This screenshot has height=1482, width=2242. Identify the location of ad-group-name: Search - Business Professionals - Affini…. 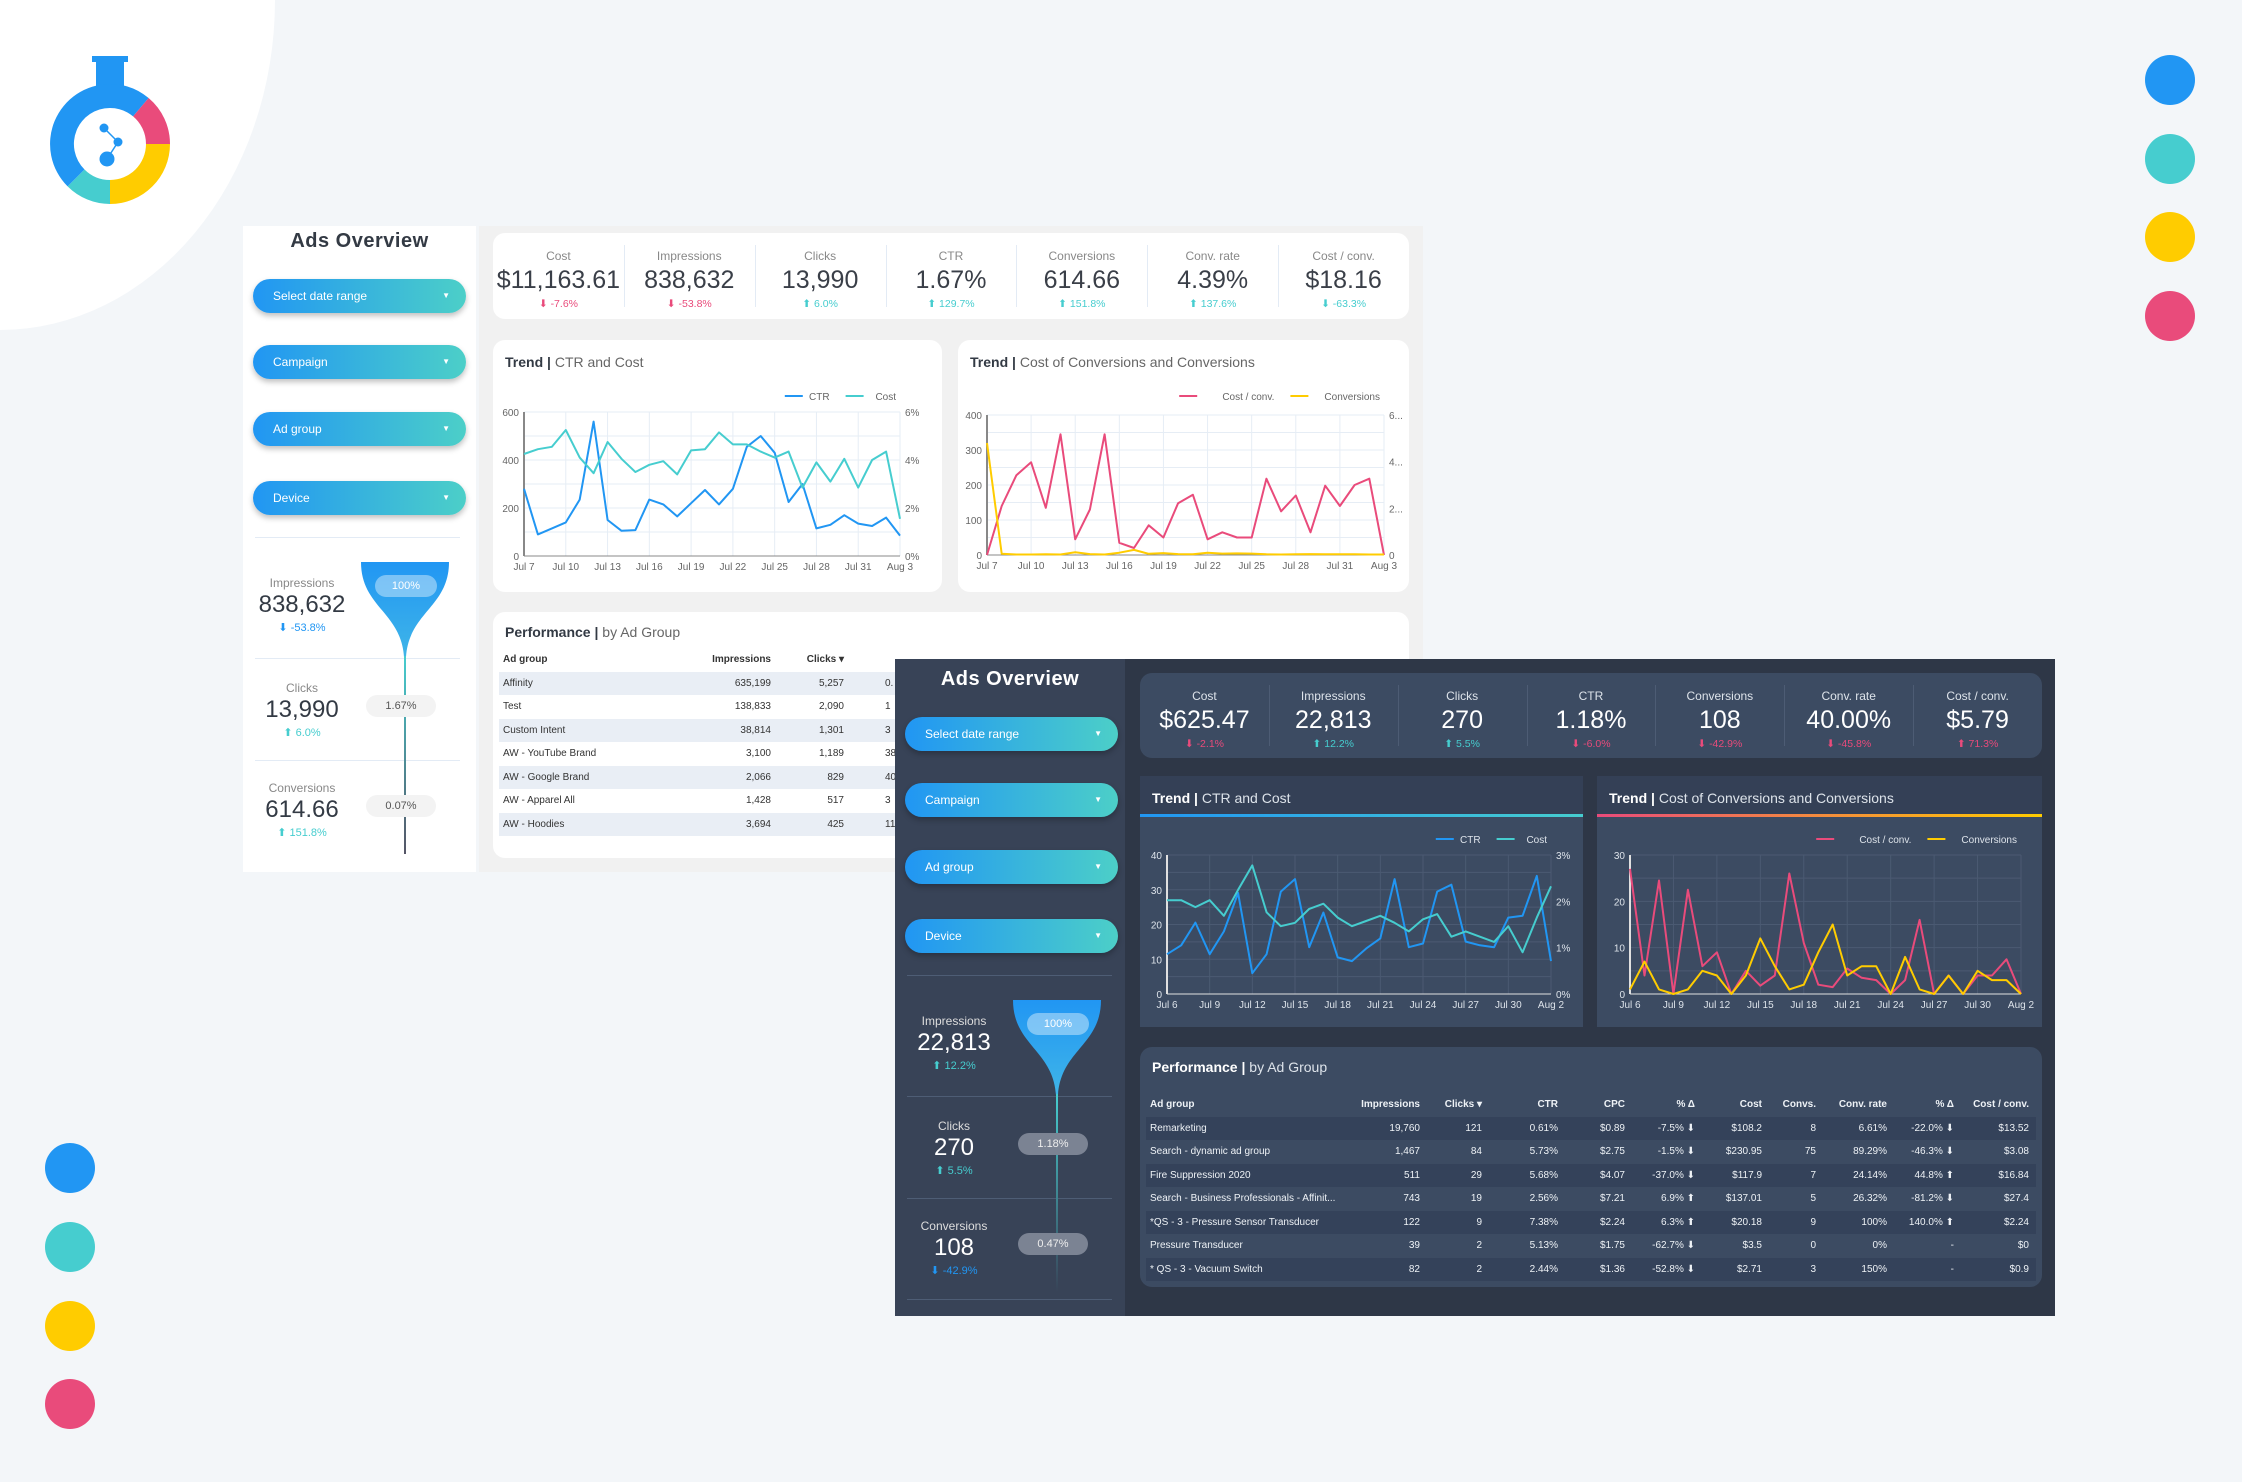
(1243, 1198).